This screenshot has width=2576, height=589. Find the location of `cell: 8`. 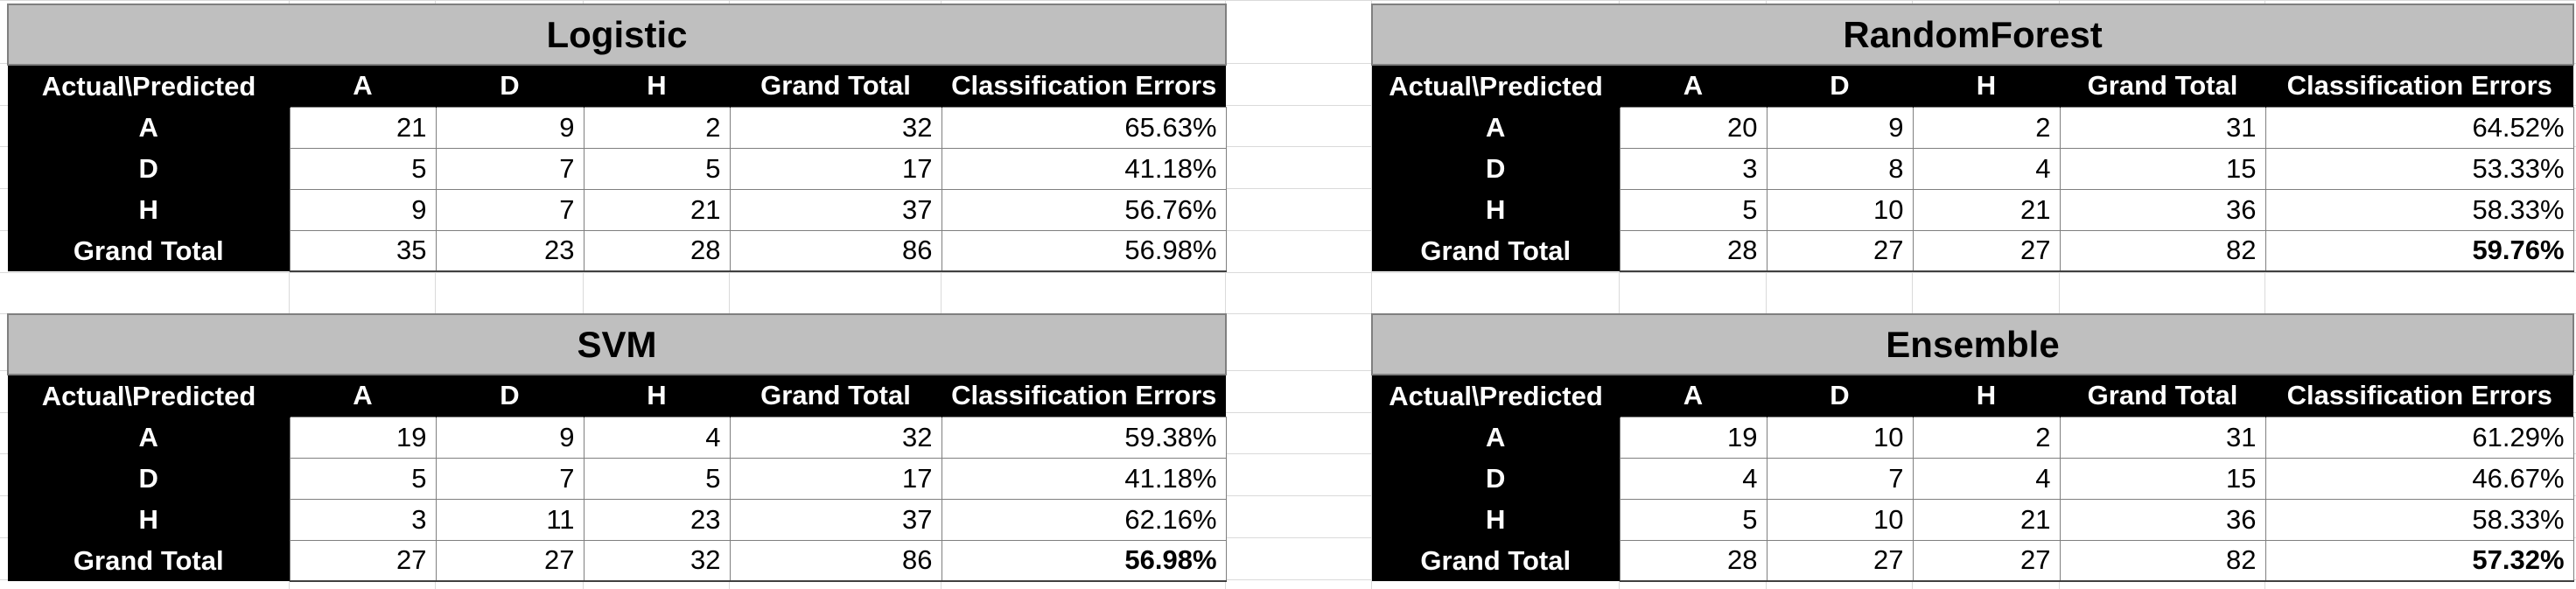

cell: 8 is located at coordinates (1840, 168).